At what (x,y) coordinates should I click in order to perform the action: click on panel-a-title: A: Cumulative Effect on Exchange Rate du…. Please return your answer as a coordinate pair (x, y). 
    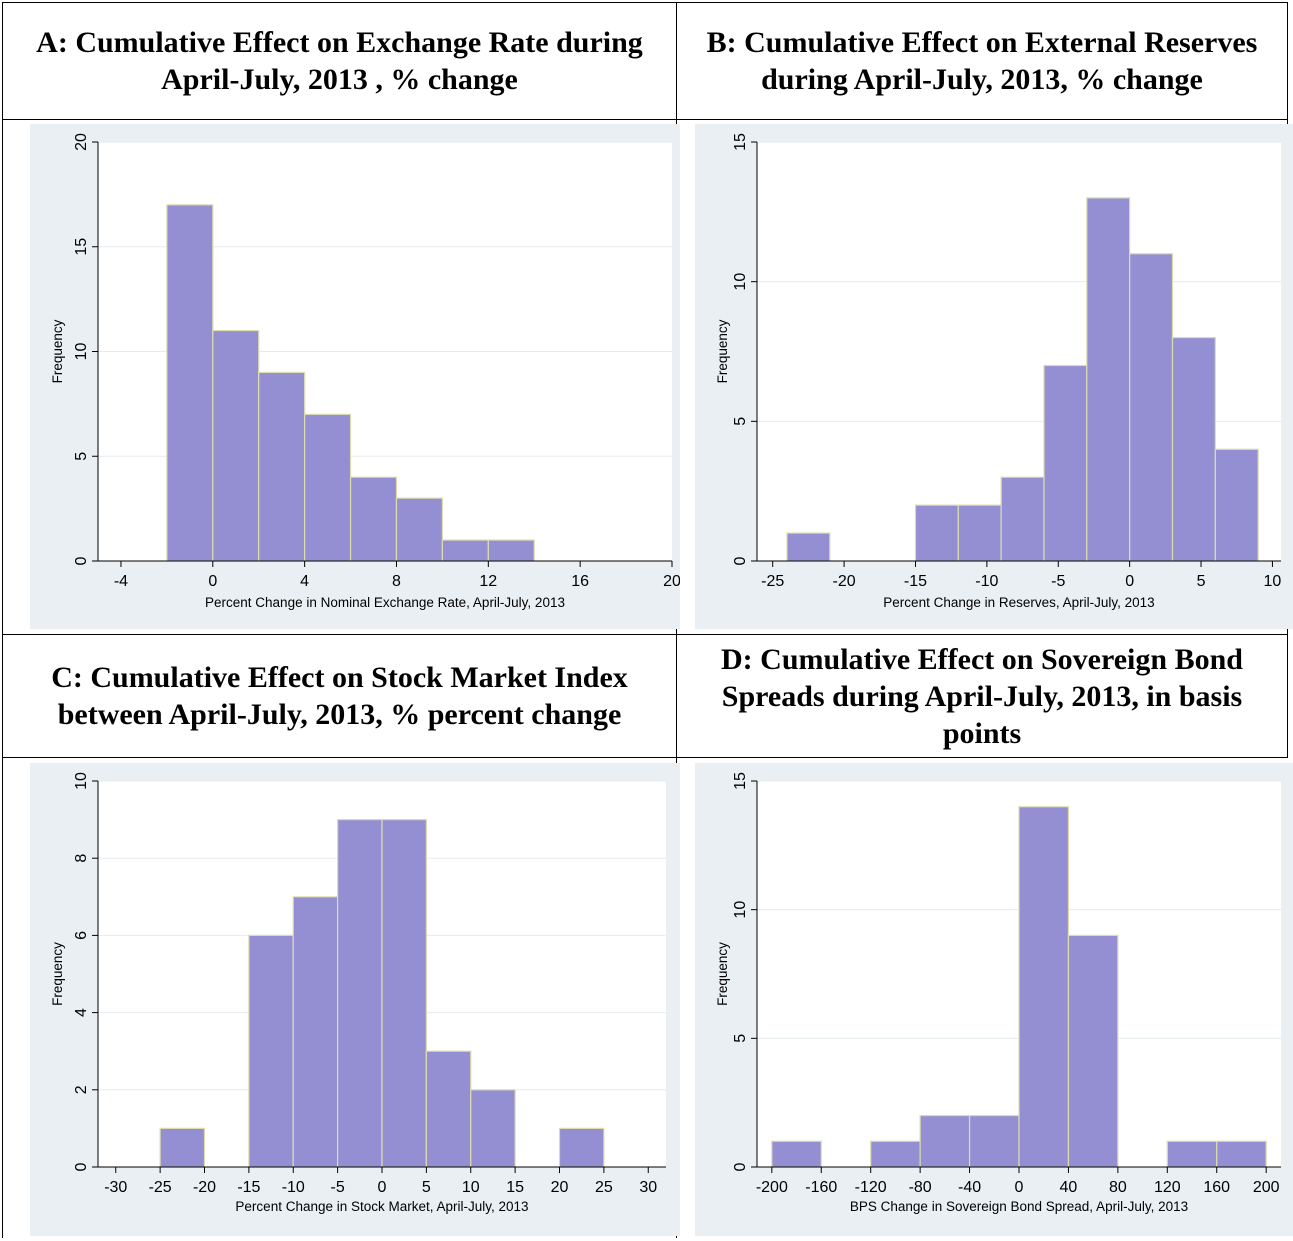
    Looking at the image, I should click on (339, 61).